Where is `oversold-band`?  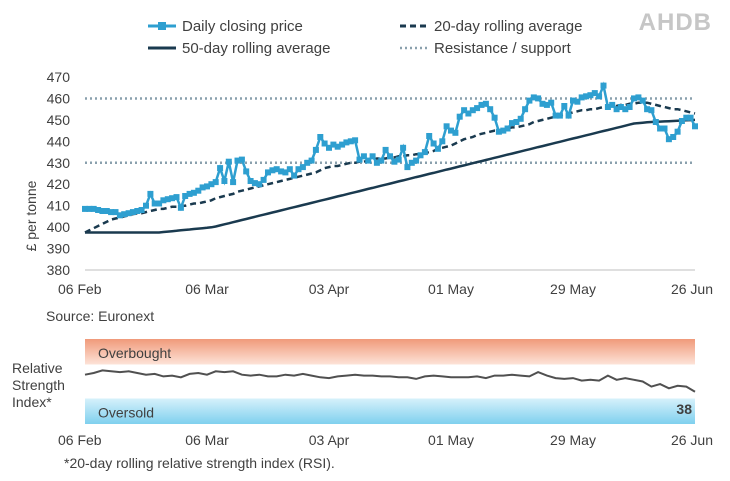
oversold-band is located at coordinates (390, 411).